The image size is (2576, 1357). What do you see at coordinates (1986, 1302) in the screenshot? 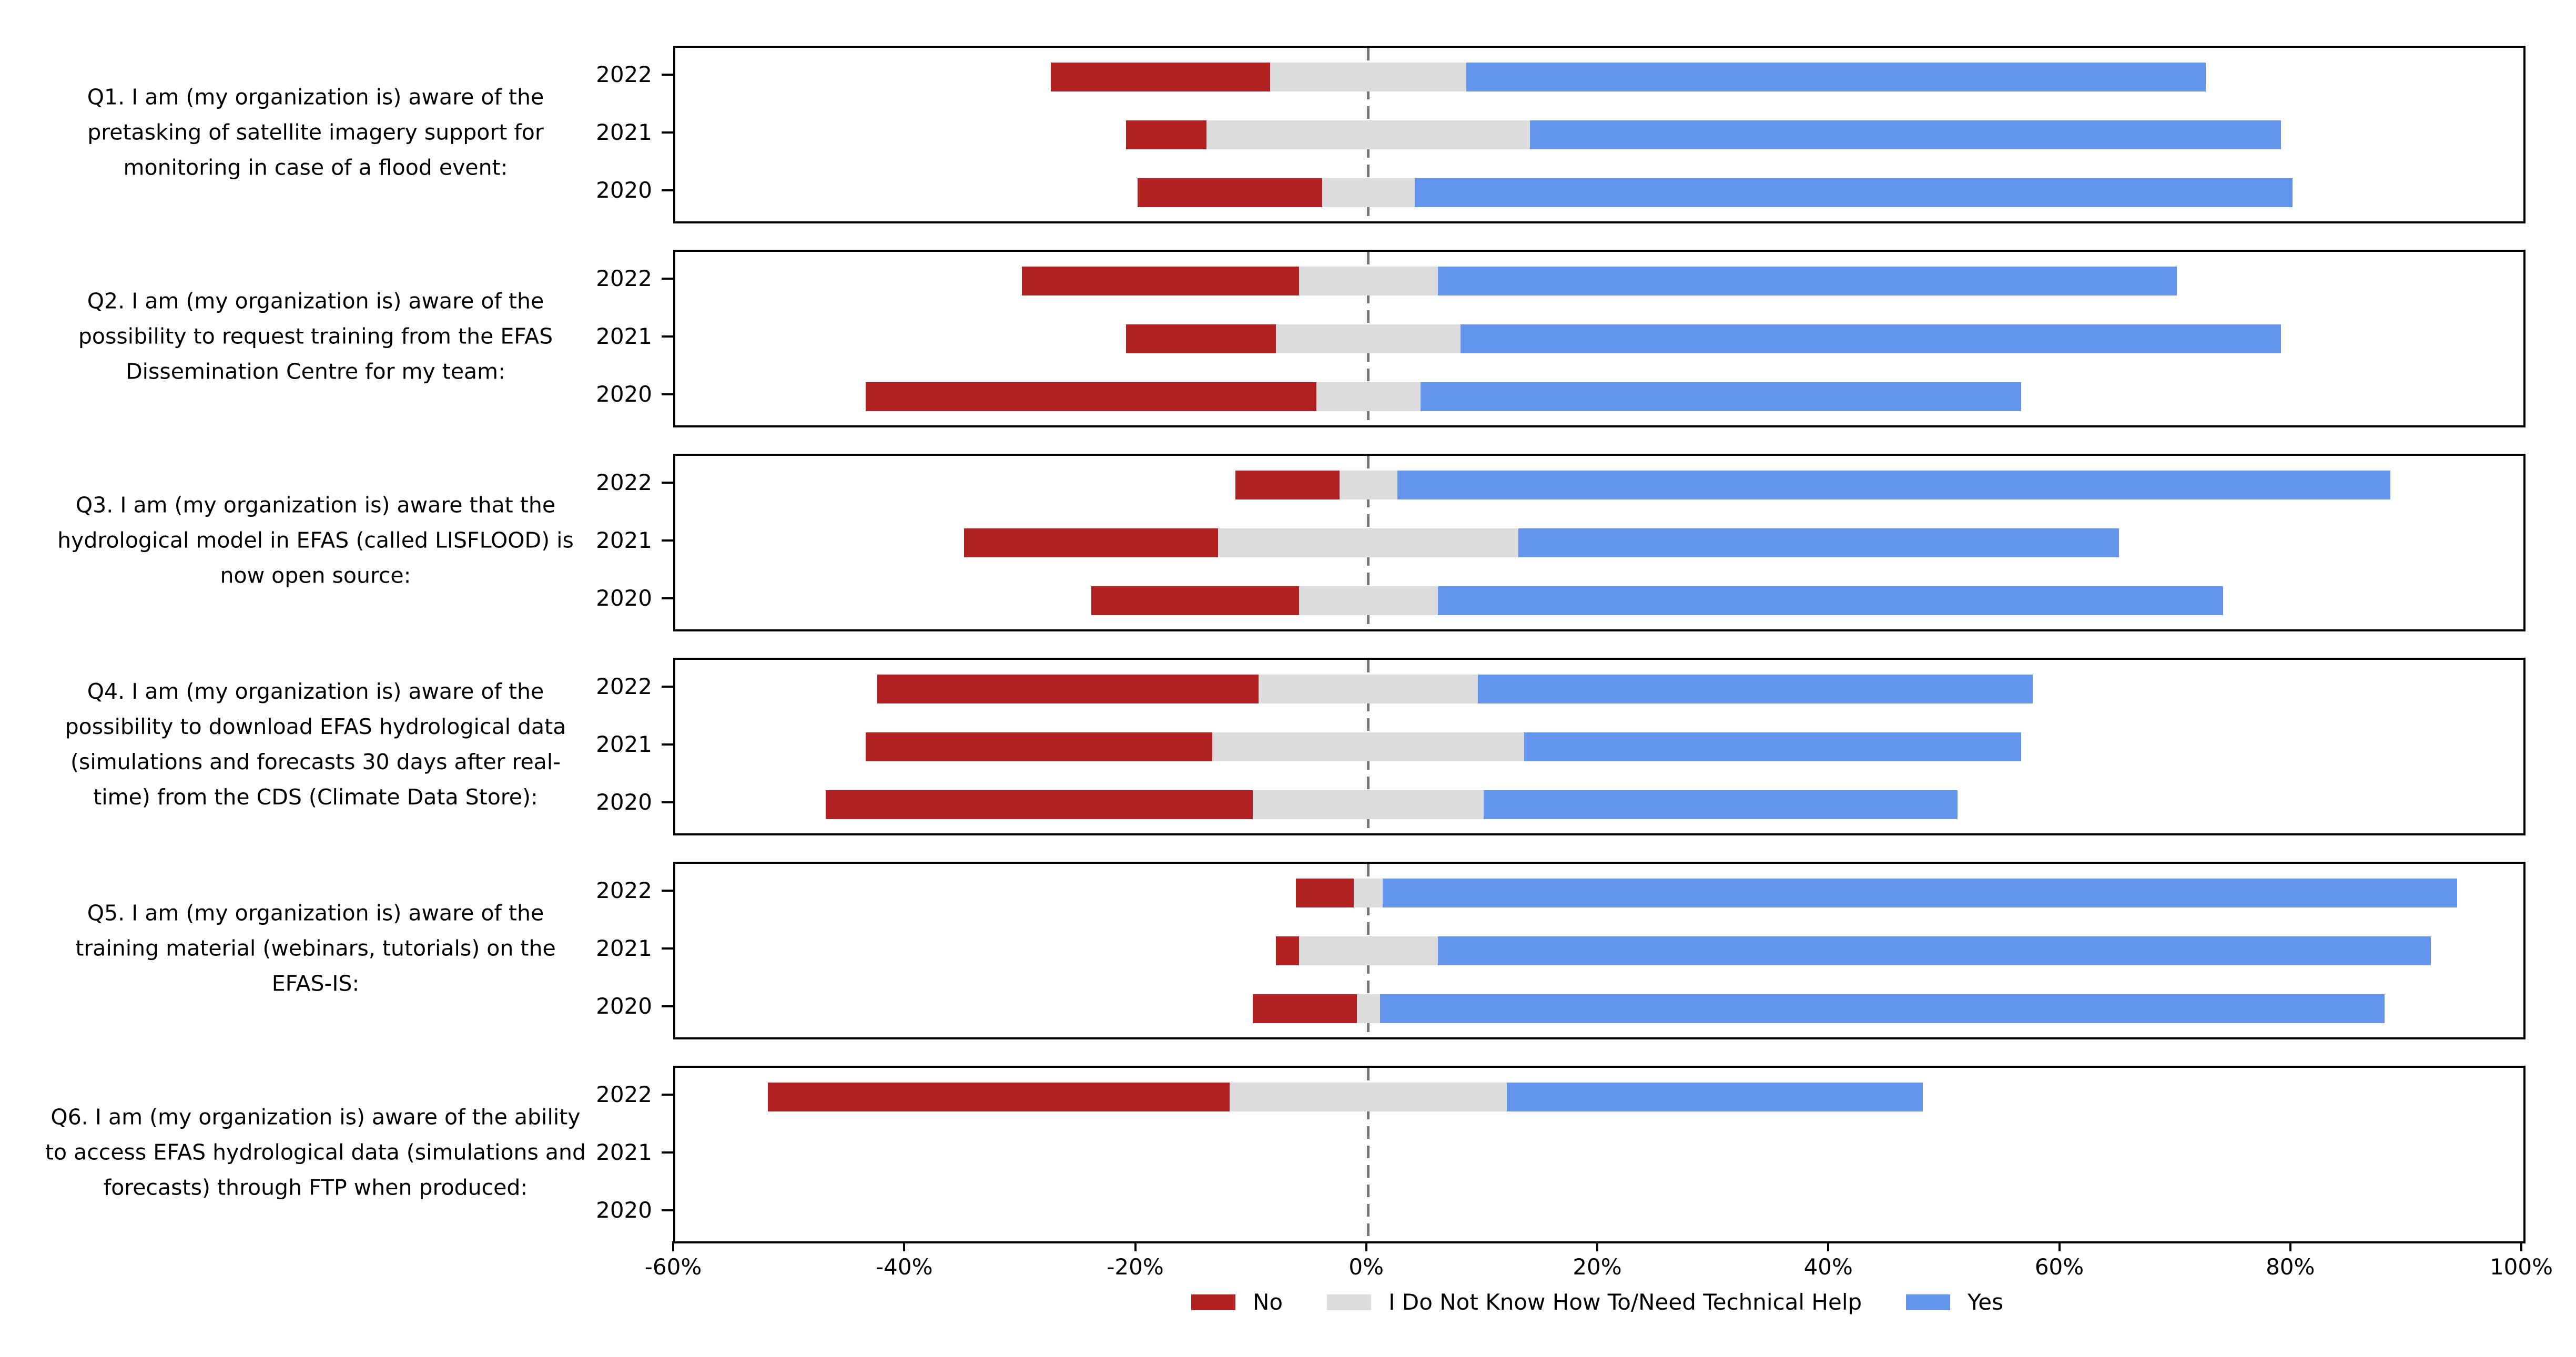
I see `legend-label-yes: Yes` at bounding box center [1986, 1302].